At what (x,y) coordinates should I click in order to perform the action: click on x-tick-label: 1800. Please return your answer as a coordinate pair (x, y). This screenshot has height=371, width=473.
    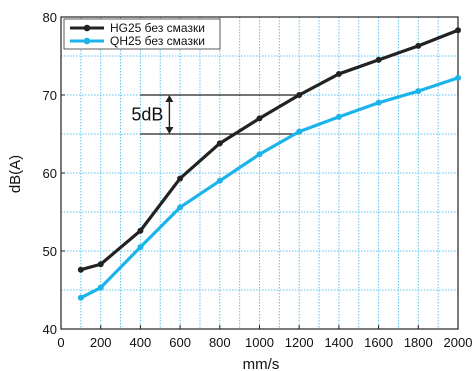
    Looking at the image, I should click on (418, 342).